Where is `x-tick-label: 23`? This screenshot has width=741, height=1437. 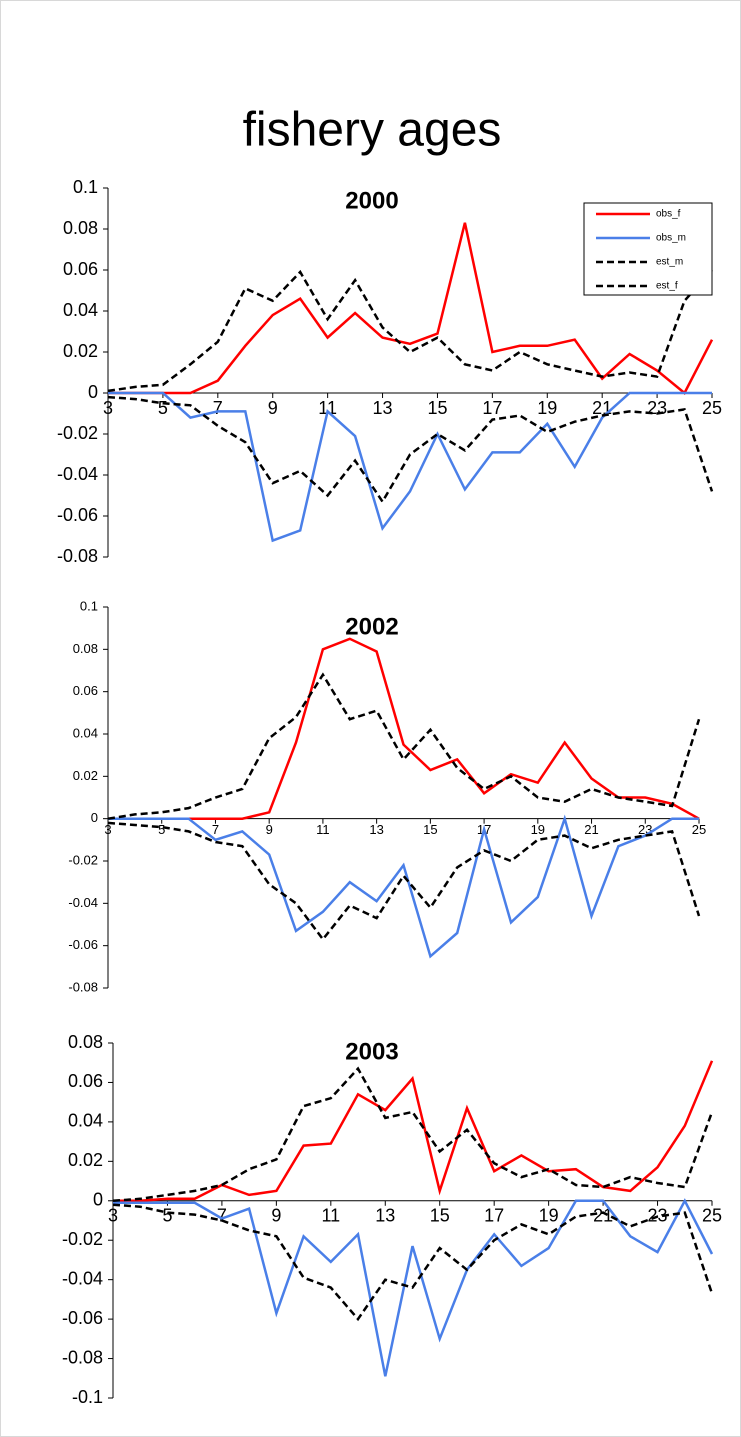 x-tick-label: 23 is located at coordinates (657, 408).